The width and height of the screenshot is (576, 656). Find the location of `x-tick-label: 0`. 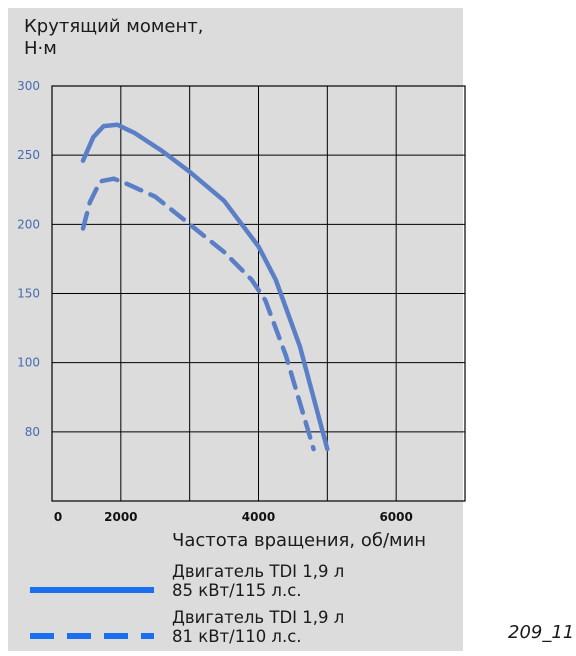

x-tick-label: 0 is located at coordinates (58, 517).